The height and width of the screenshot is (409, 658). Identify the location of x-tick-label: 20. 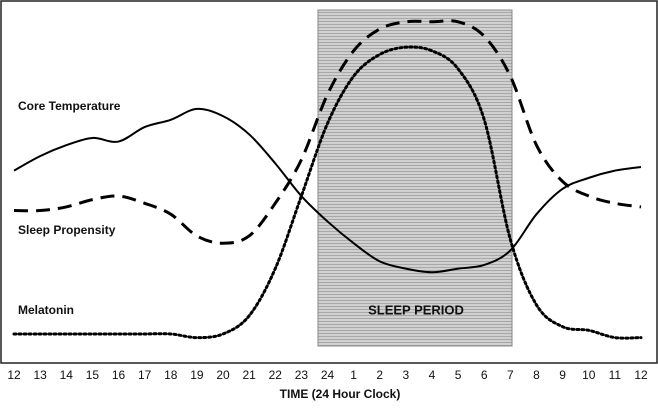
(223, 375).